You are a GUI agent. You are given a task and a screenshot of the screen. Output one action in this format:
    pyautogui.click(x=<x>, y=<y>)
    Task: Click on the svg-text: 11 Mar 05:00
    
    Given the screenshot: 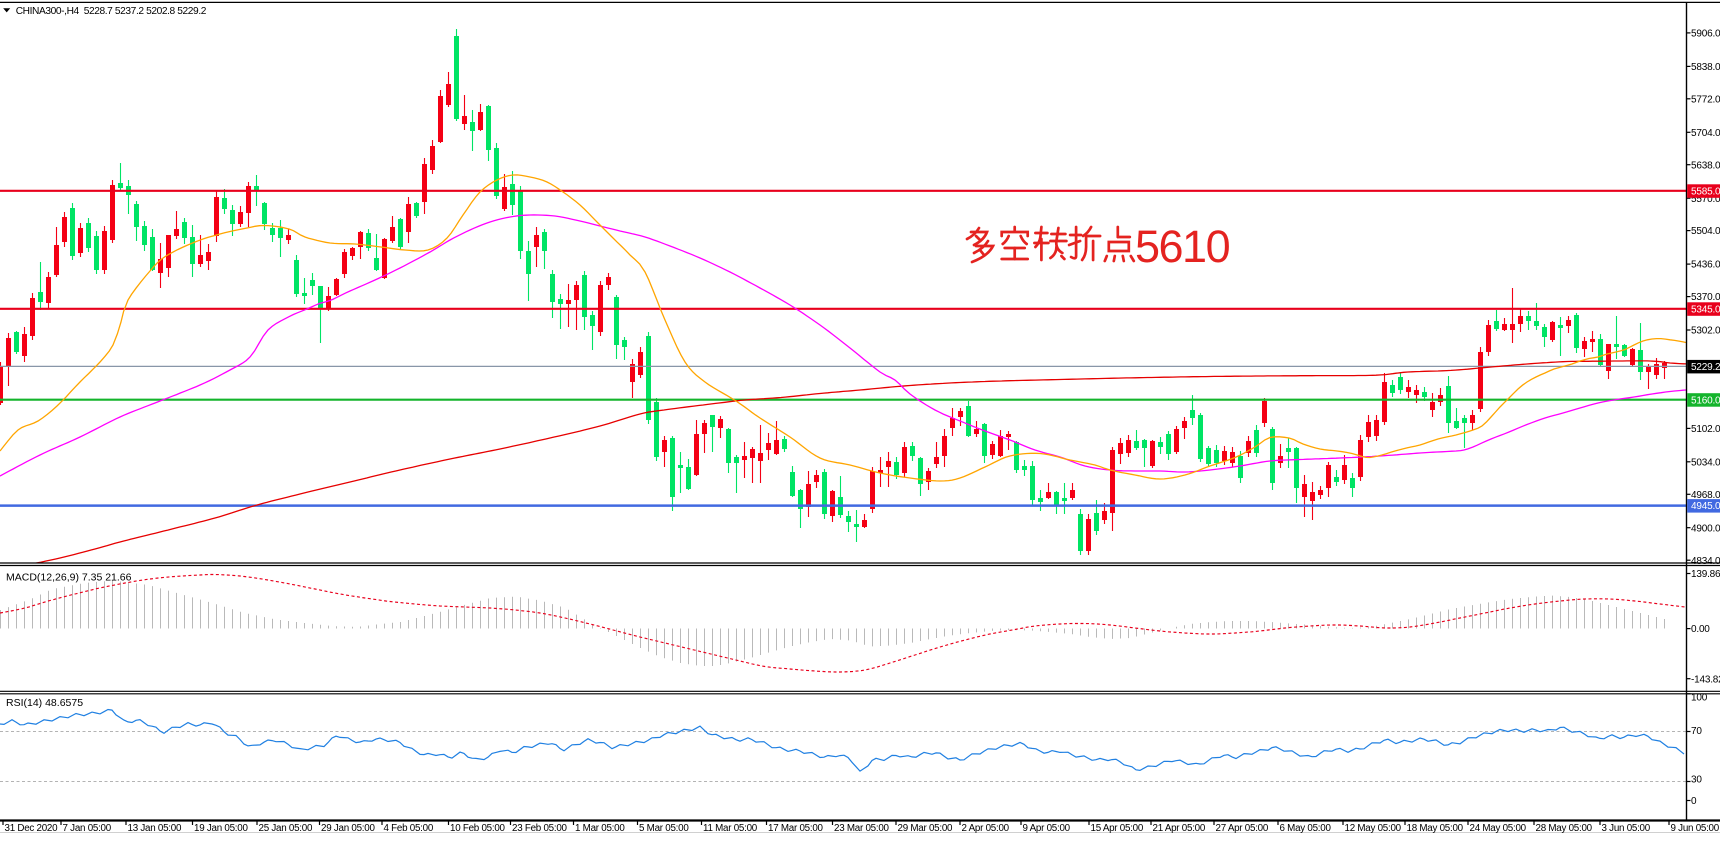 What is the action you would take?
    pyautogui.click(x=730, y=828)
    